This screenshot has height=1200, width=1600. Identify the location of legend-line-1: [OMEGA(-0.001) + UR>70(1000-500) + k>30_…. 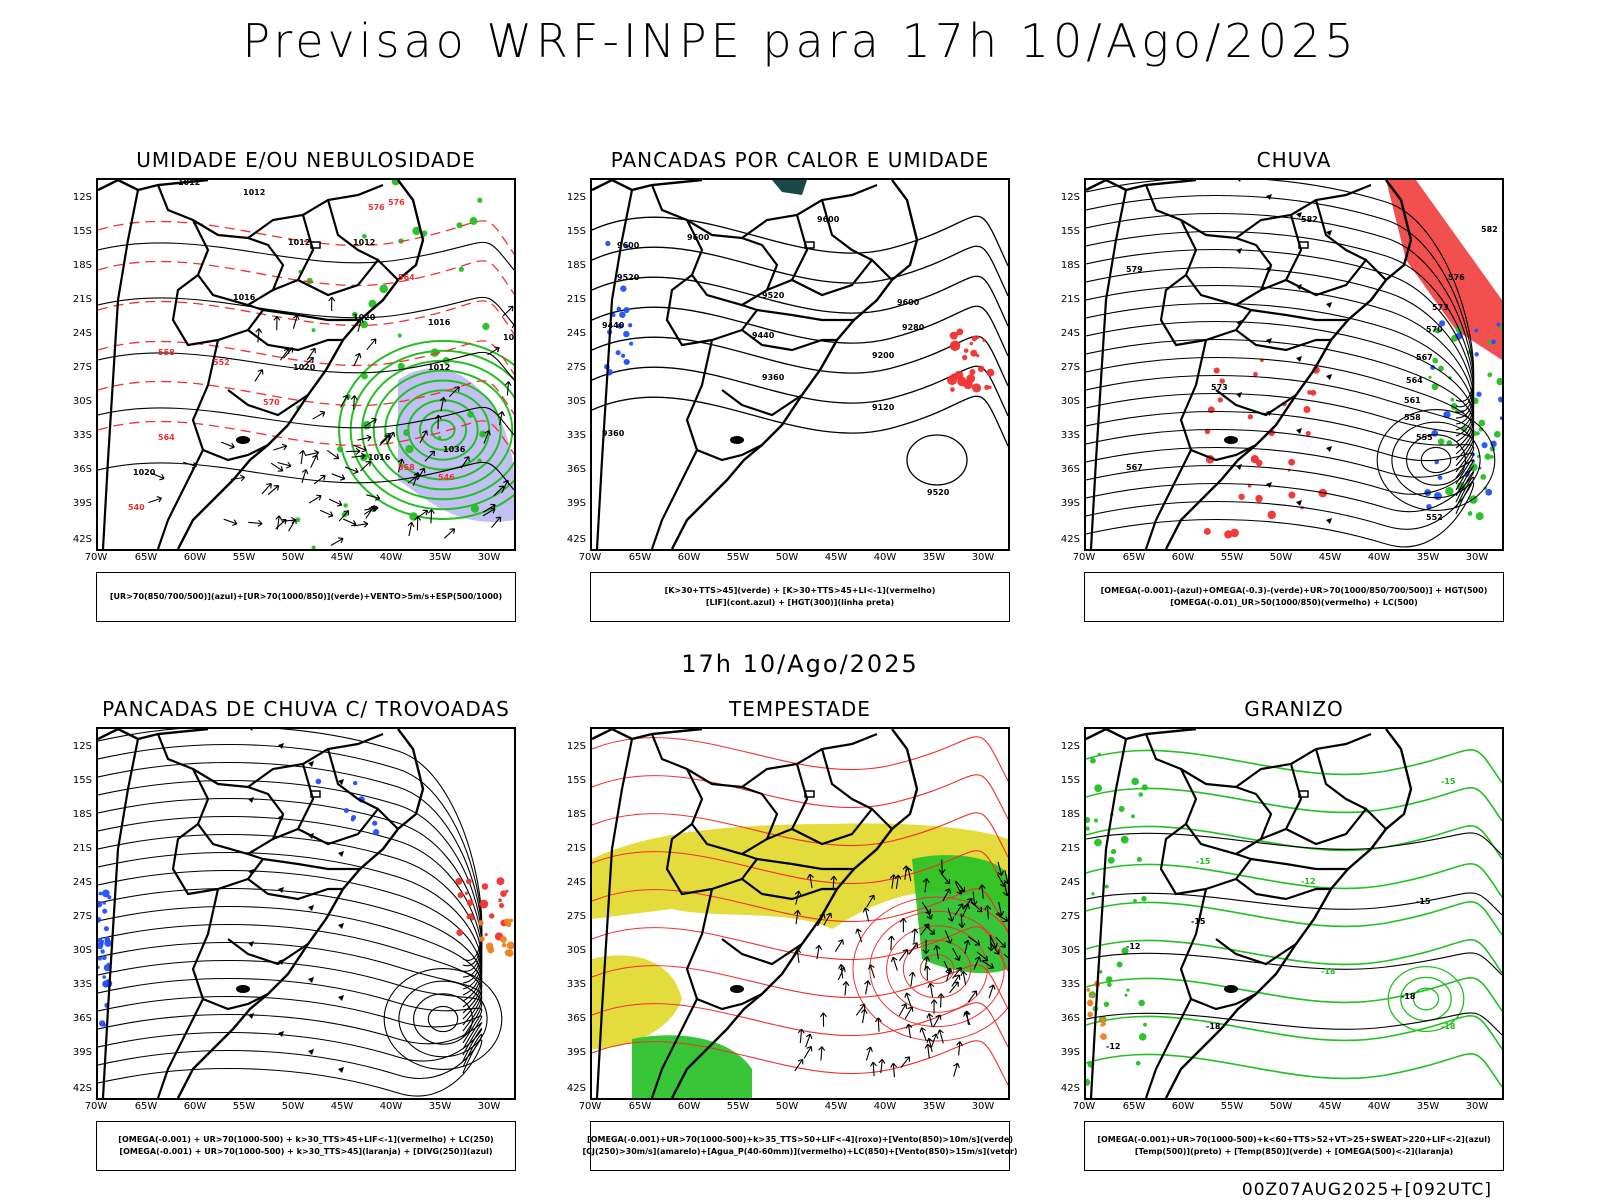
(306, 1139).